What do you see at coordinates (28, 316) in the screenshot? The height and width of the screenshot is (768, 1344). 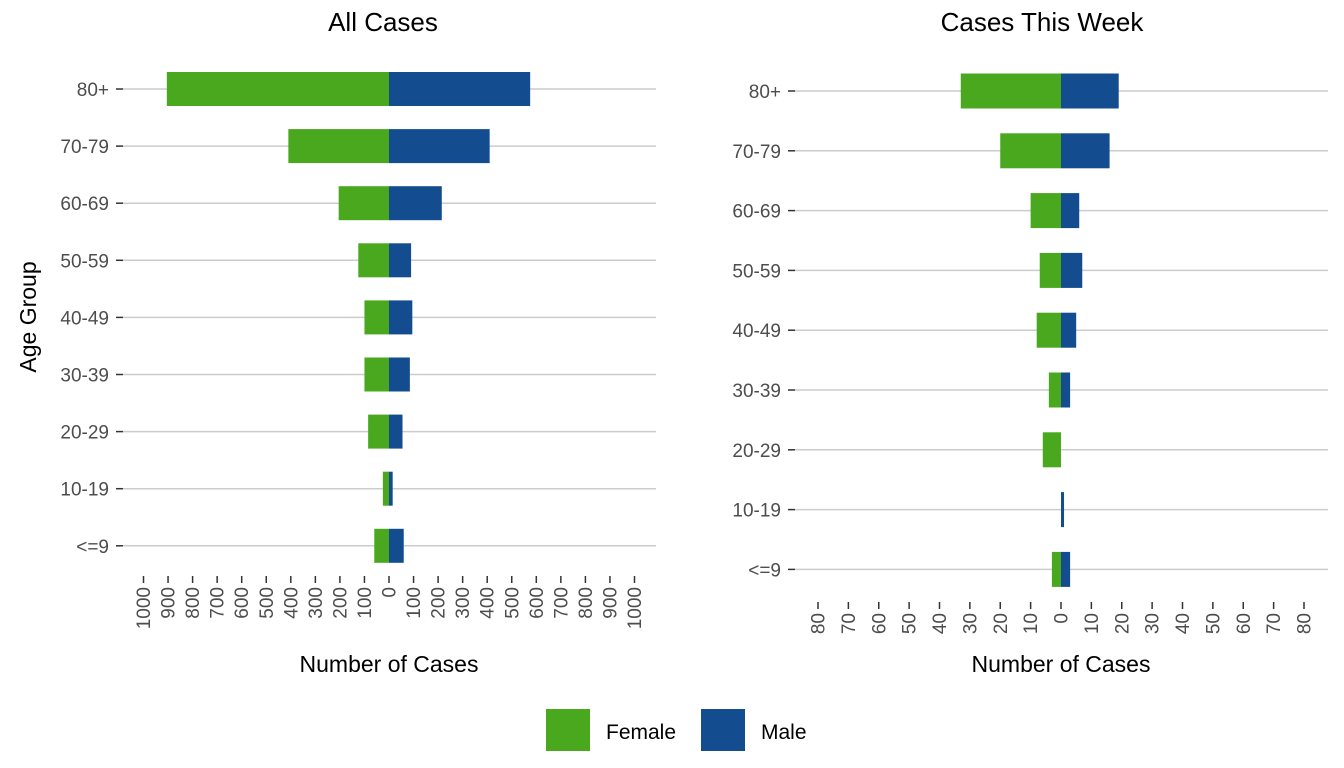 I see `y-axis-title: Age Group` at bounding box center [28, 316].